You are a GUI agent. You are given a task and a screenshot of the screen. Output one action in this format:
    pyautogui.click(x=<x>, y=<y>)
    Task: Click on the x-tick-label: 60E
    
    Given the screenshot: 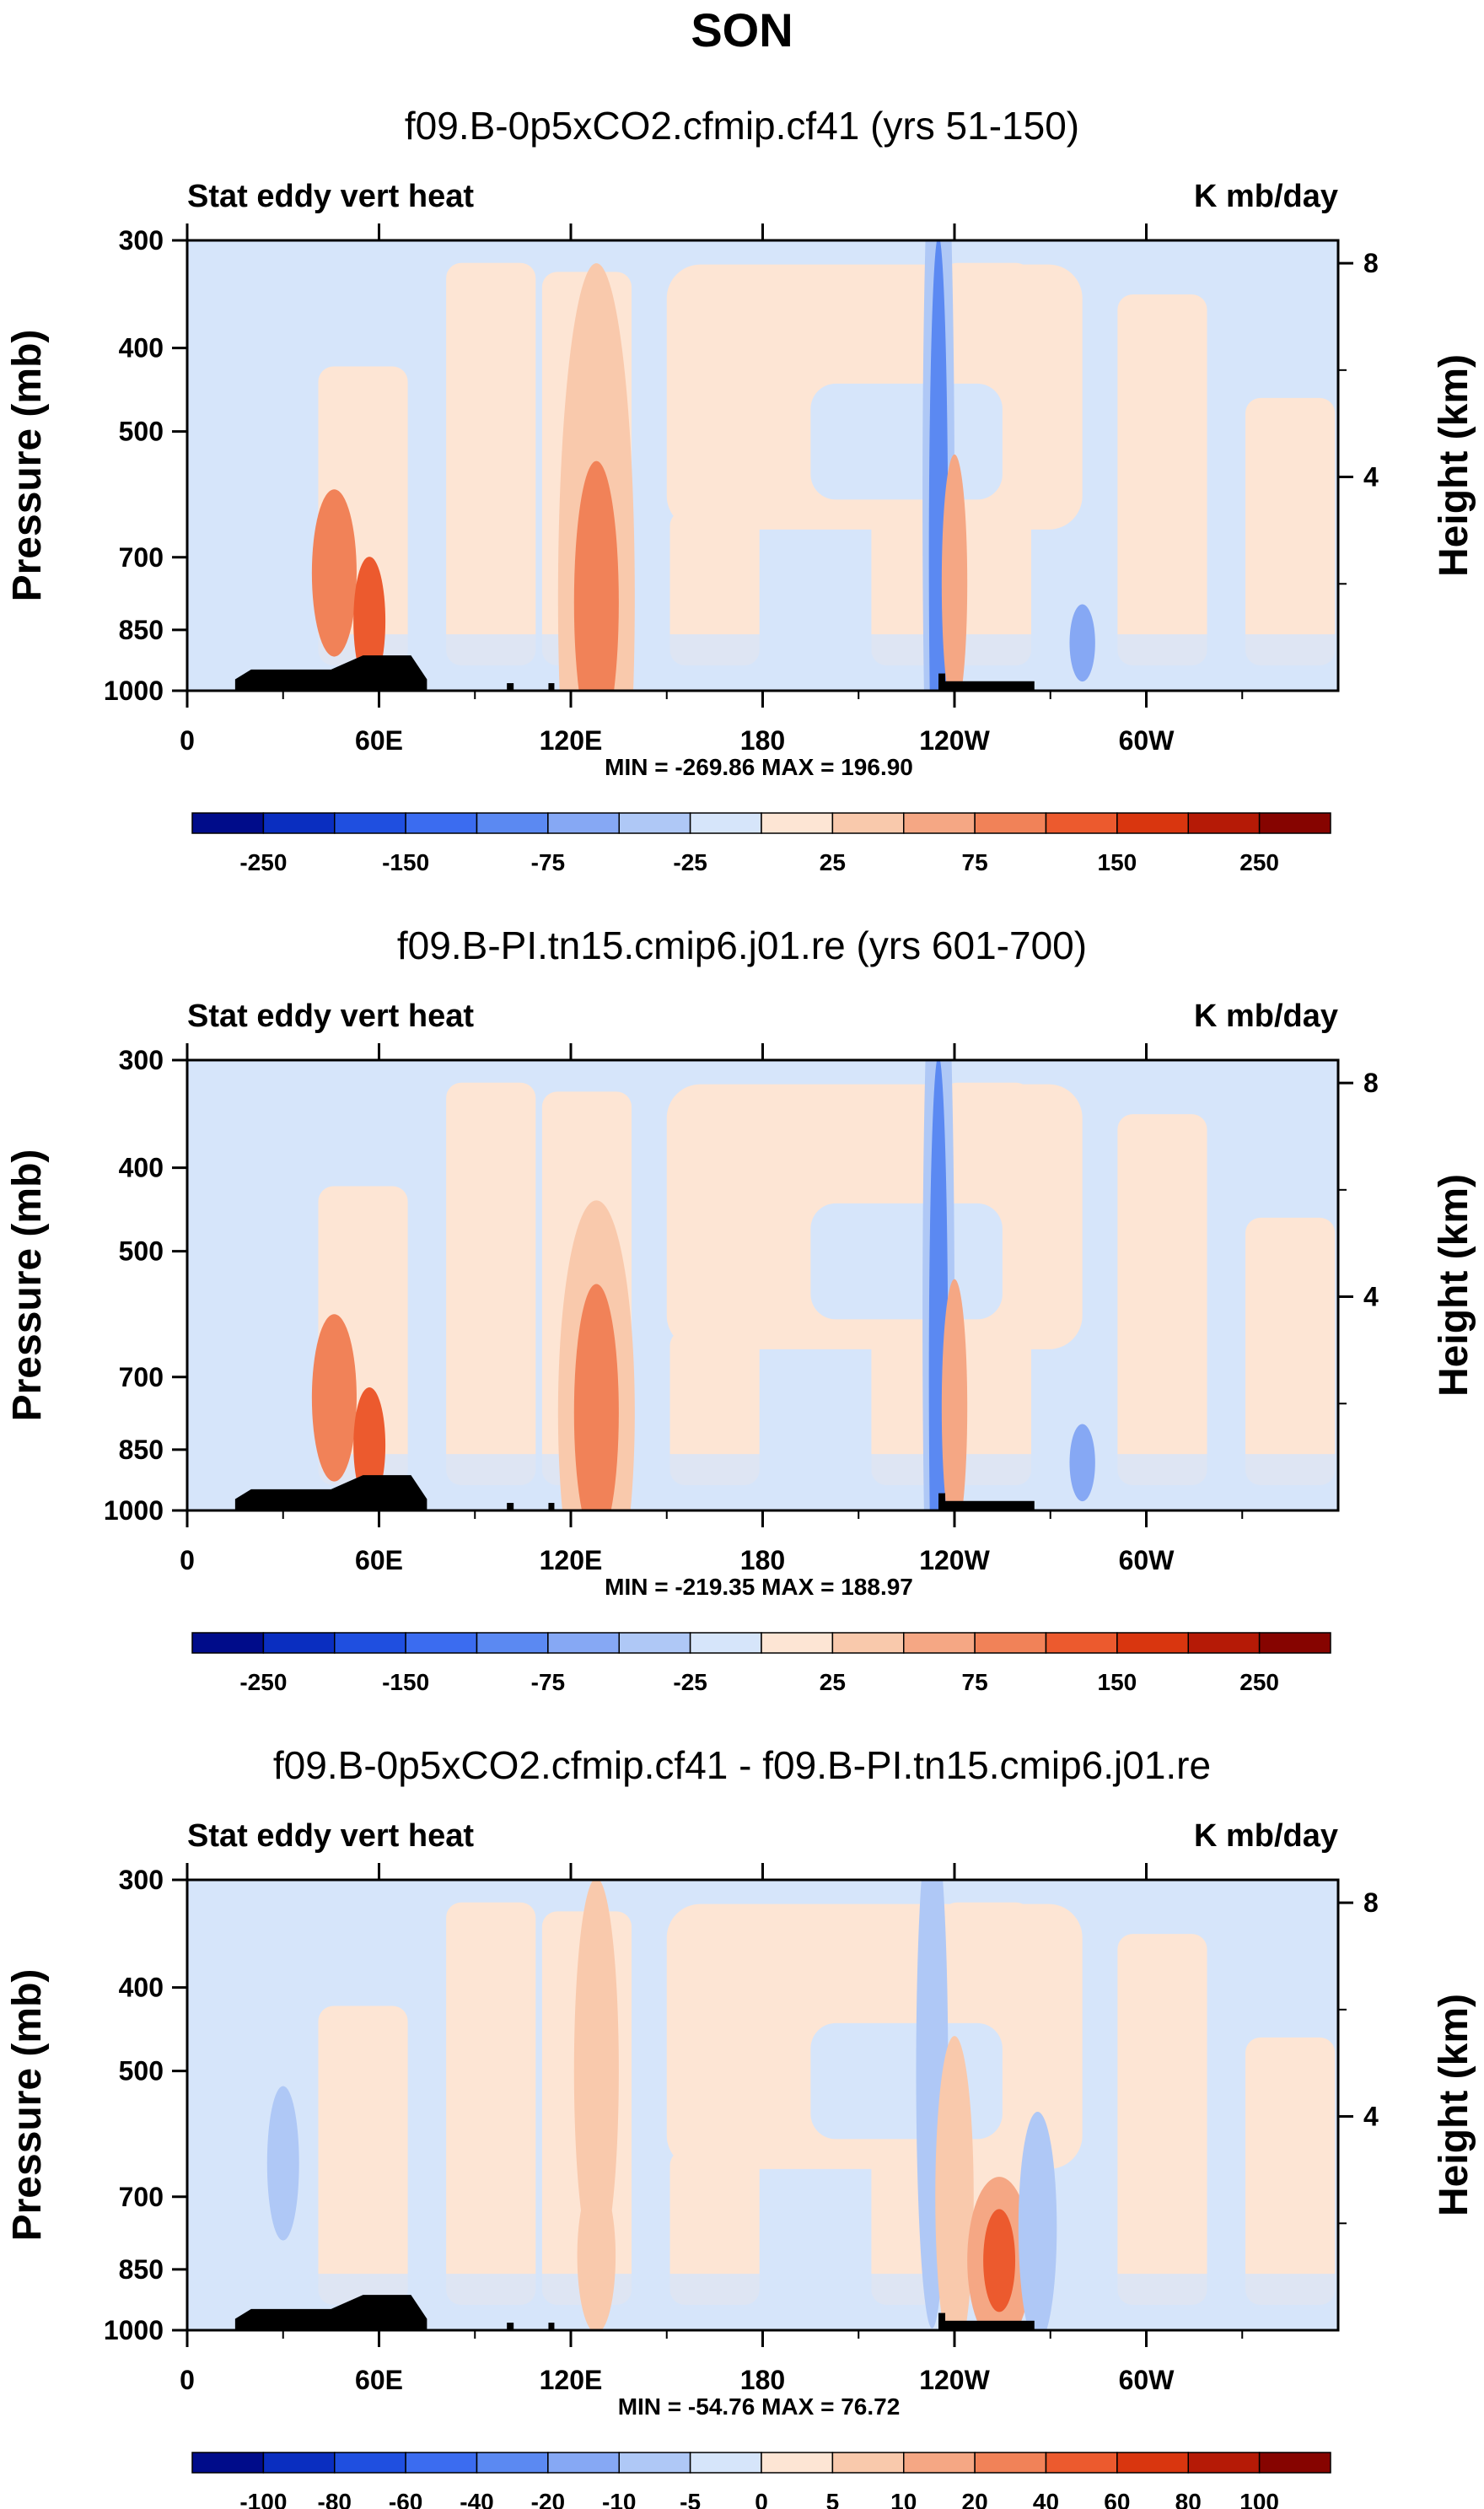 What is the action you would take?
    pyautogui.click(x=379, y=740)
    